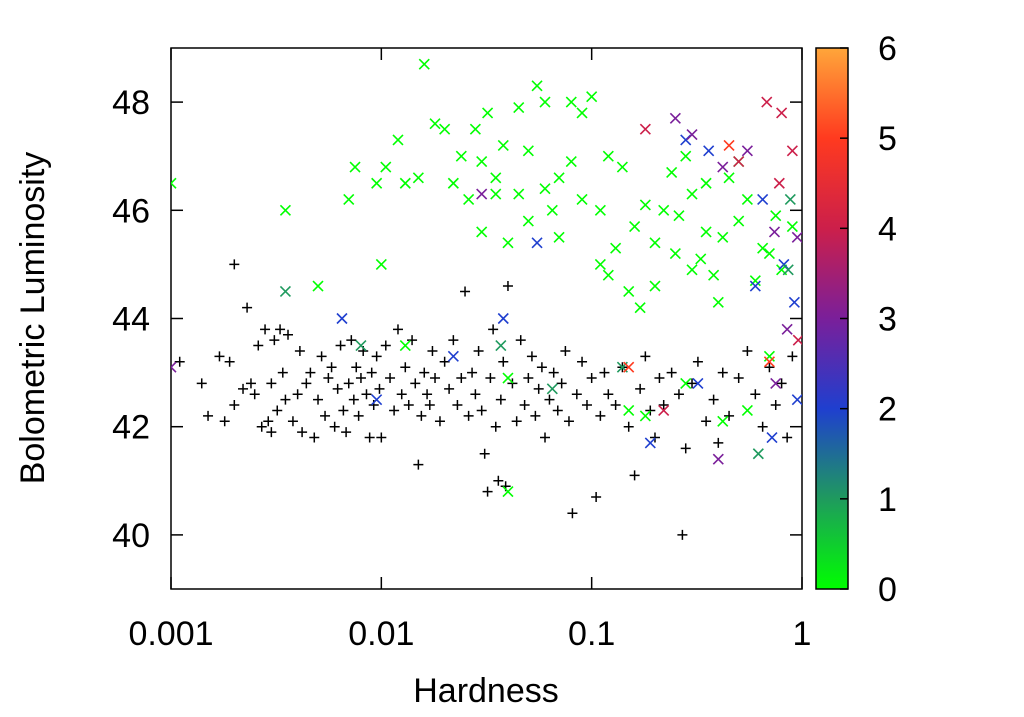  Describe the element at coordinates (887, 590) in the screenshot. I see `colorbar-tick-label: 0` at that location.